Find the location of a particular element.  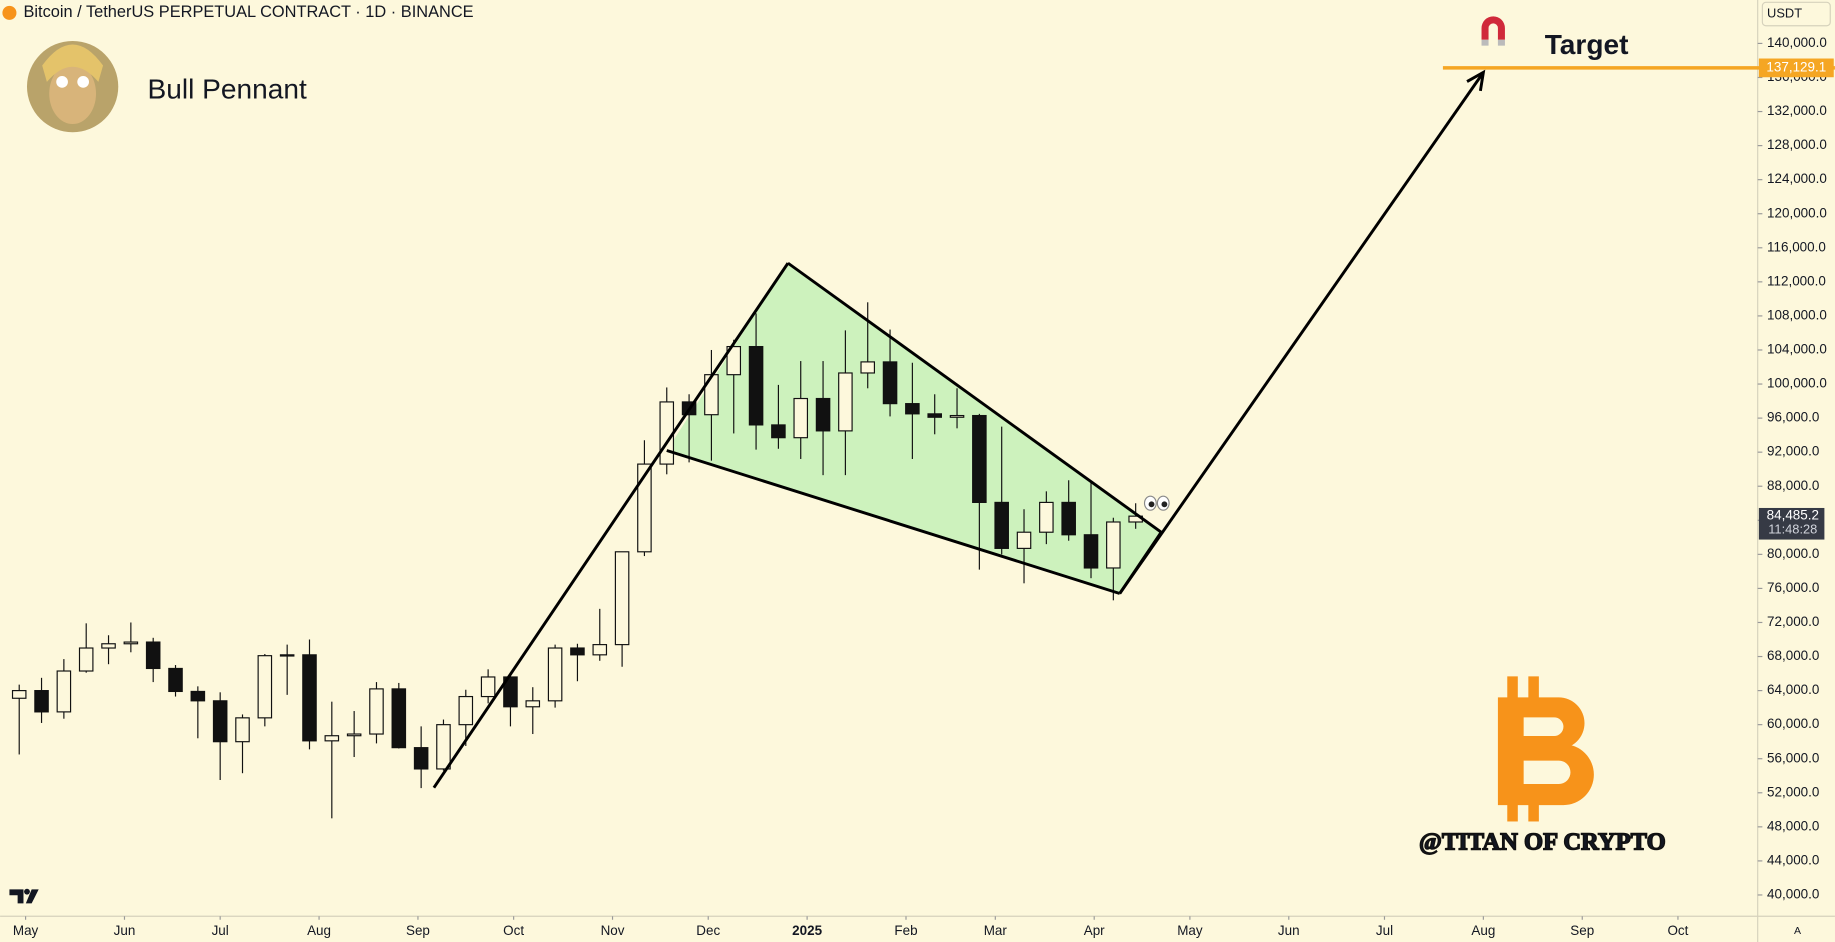

y-tick-label: 116,000.0 is located at coordinates (1796, 246).